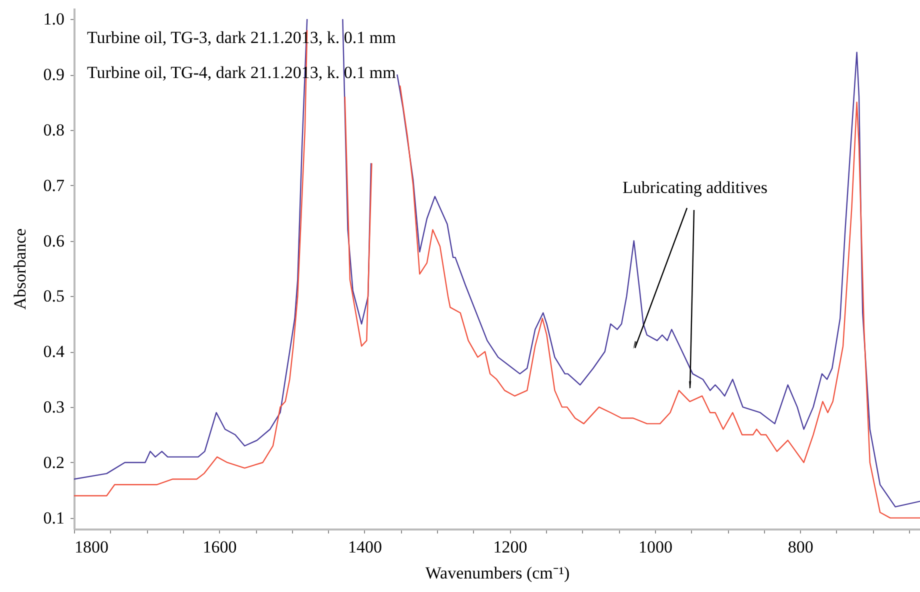 This screenshot has width=920, height=592. What do you see at coordinates (655, 547) in the screenshot?
I see `x-tick-label: 1000` at bounding box center [655, 547].